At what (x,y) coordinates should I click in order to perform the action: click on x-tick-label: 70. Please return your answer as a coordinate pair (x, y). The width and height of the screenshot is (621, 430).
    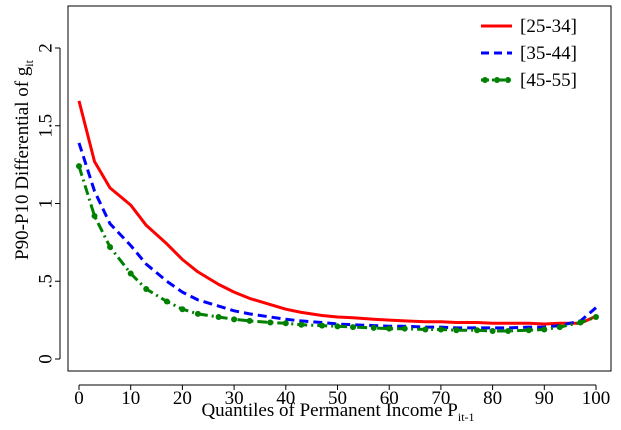
    Looking at the image, I should click on (440, 398).